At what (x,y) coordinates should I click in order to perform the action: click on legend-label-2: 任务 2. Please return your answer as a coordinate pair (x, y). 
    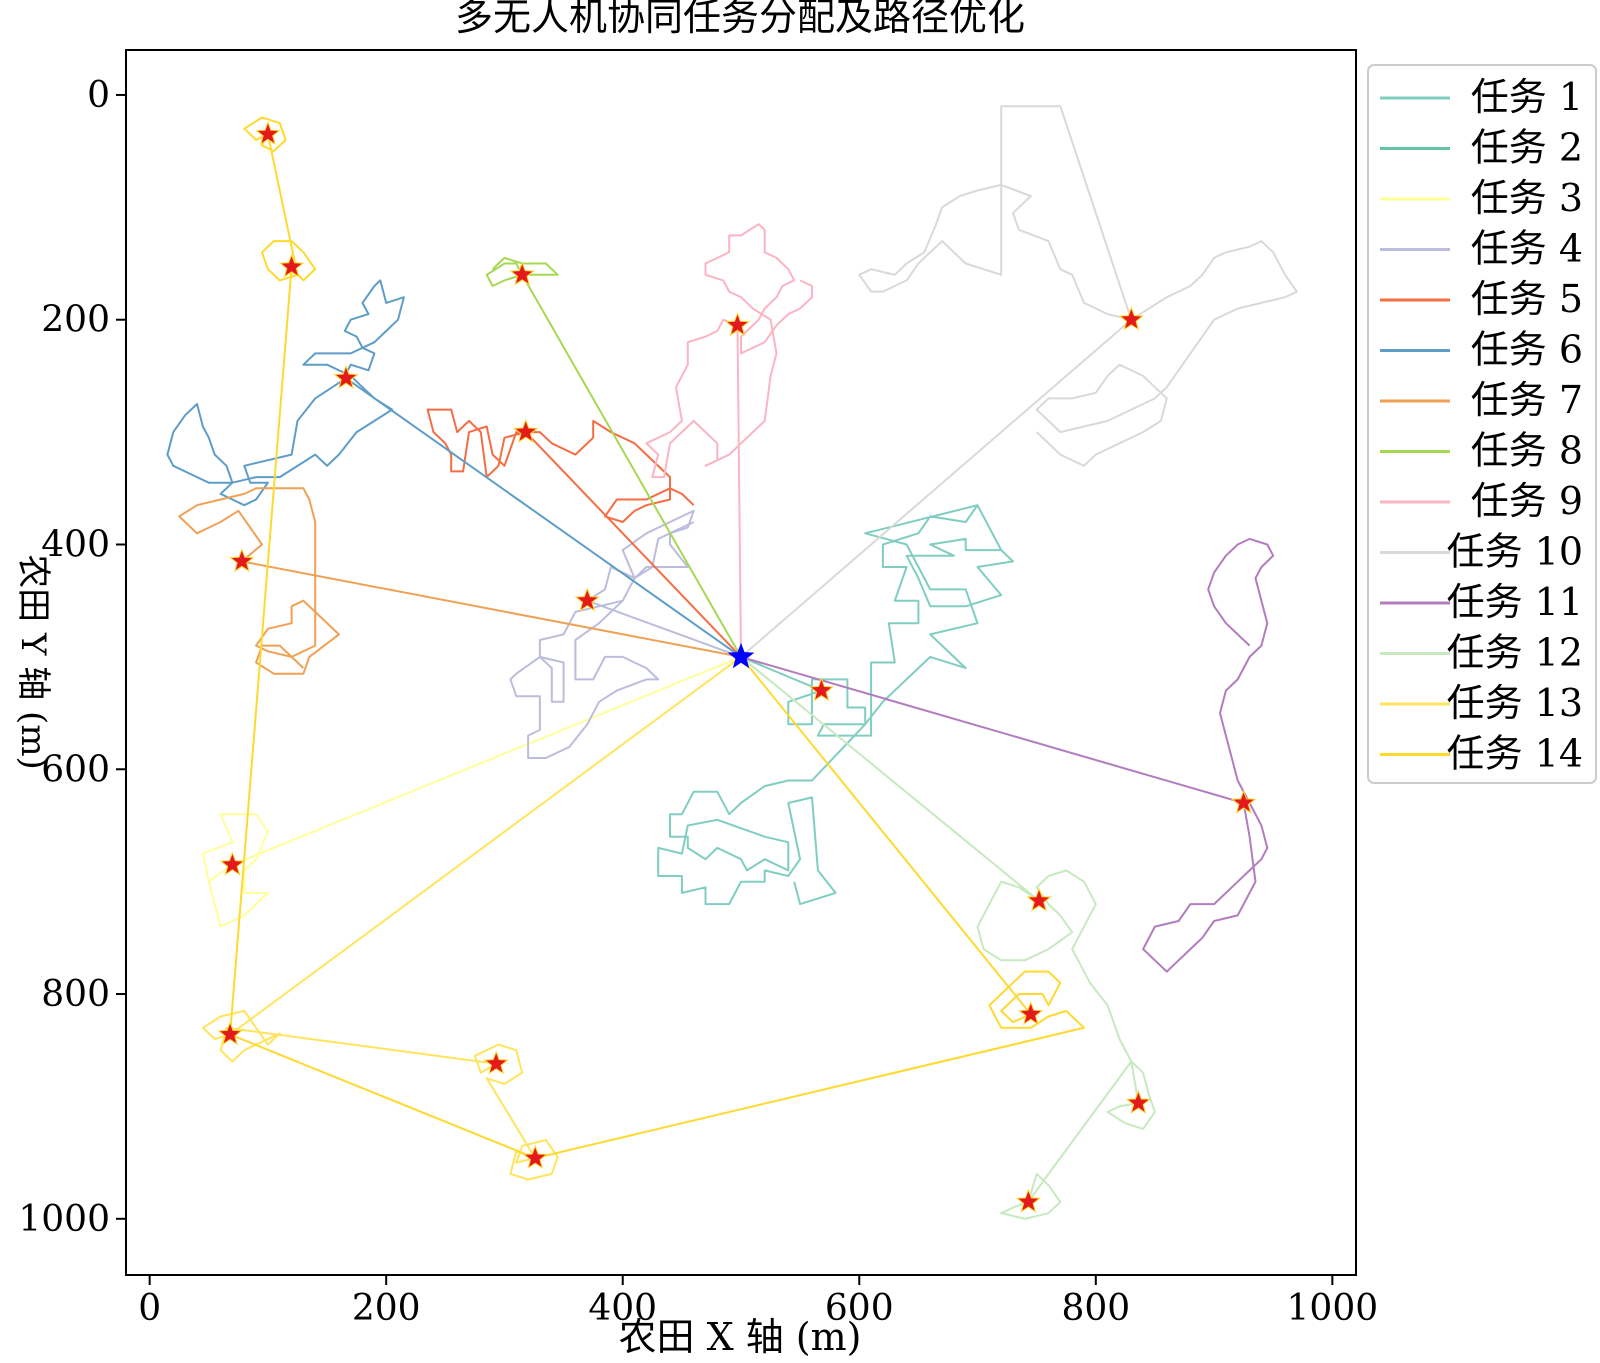
    Looking at the image, I should click on (1527, 148).